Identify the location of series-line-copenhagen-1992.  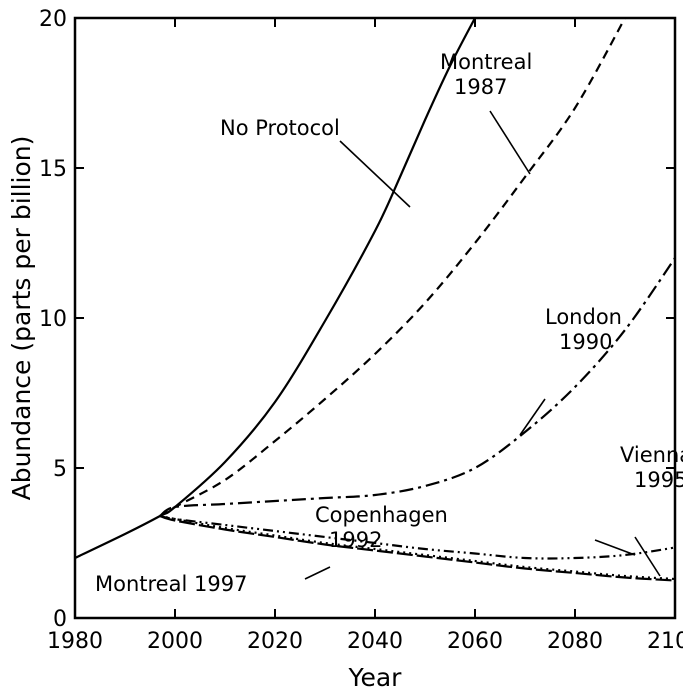
(417, 537).